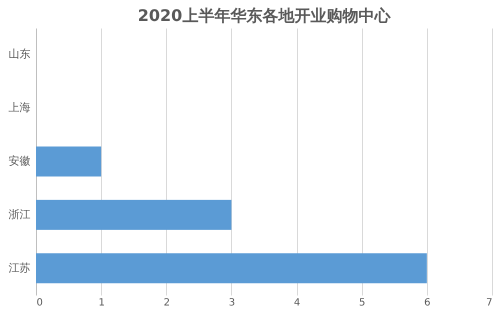 The width and height of the screenshot is (500, 315). Describe the element at coordinates (101, 303) in the screenshot. I see `x-tick-label: 1` at that location.